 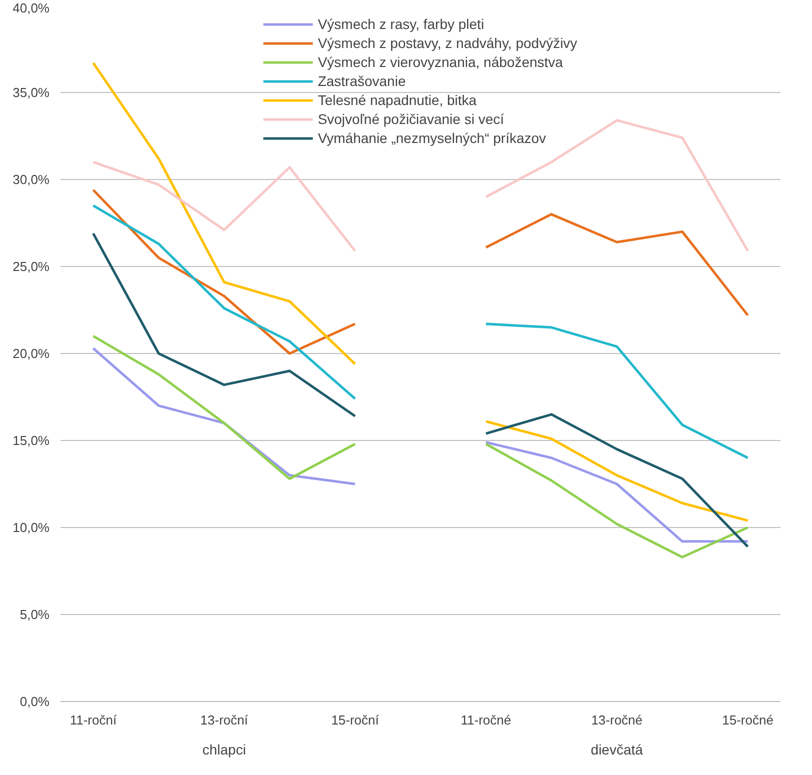 I want to click on legend-label: Telesné napadnutie, bitka, so click(x=397, y=100).